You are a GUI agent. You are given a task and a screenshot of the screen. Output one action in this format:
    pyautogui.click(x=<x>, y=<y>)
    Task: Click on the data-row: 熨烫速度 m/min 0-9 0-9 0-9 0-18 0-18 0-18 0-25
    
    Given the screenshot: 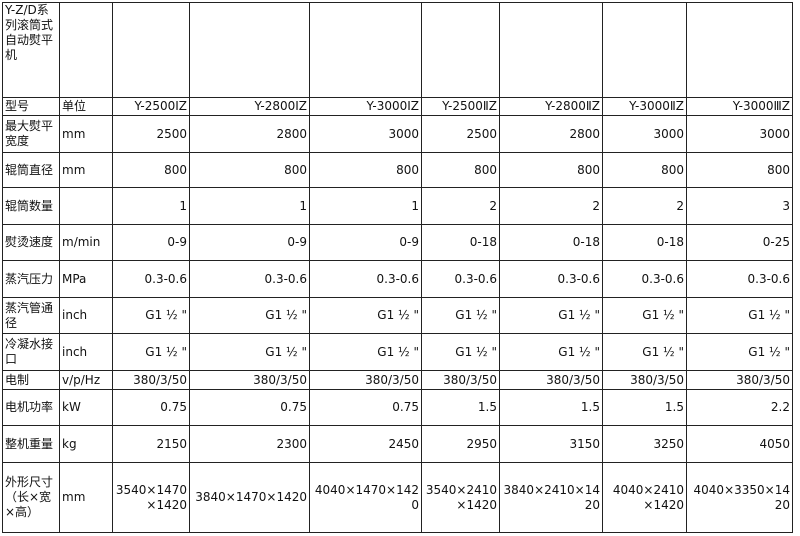 What is the action you would take?
    pyautogui.click(x=397, y=242)
    